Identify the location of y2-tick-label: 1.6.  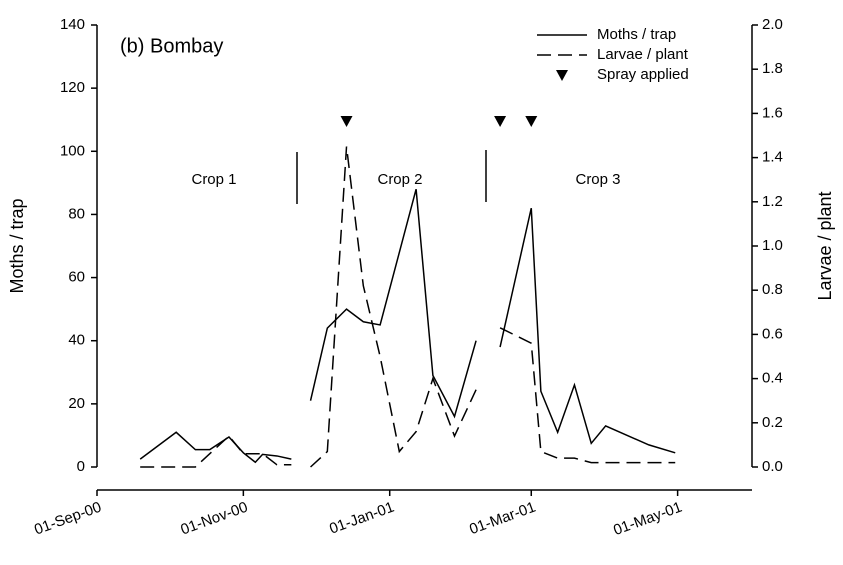
(772, 112).